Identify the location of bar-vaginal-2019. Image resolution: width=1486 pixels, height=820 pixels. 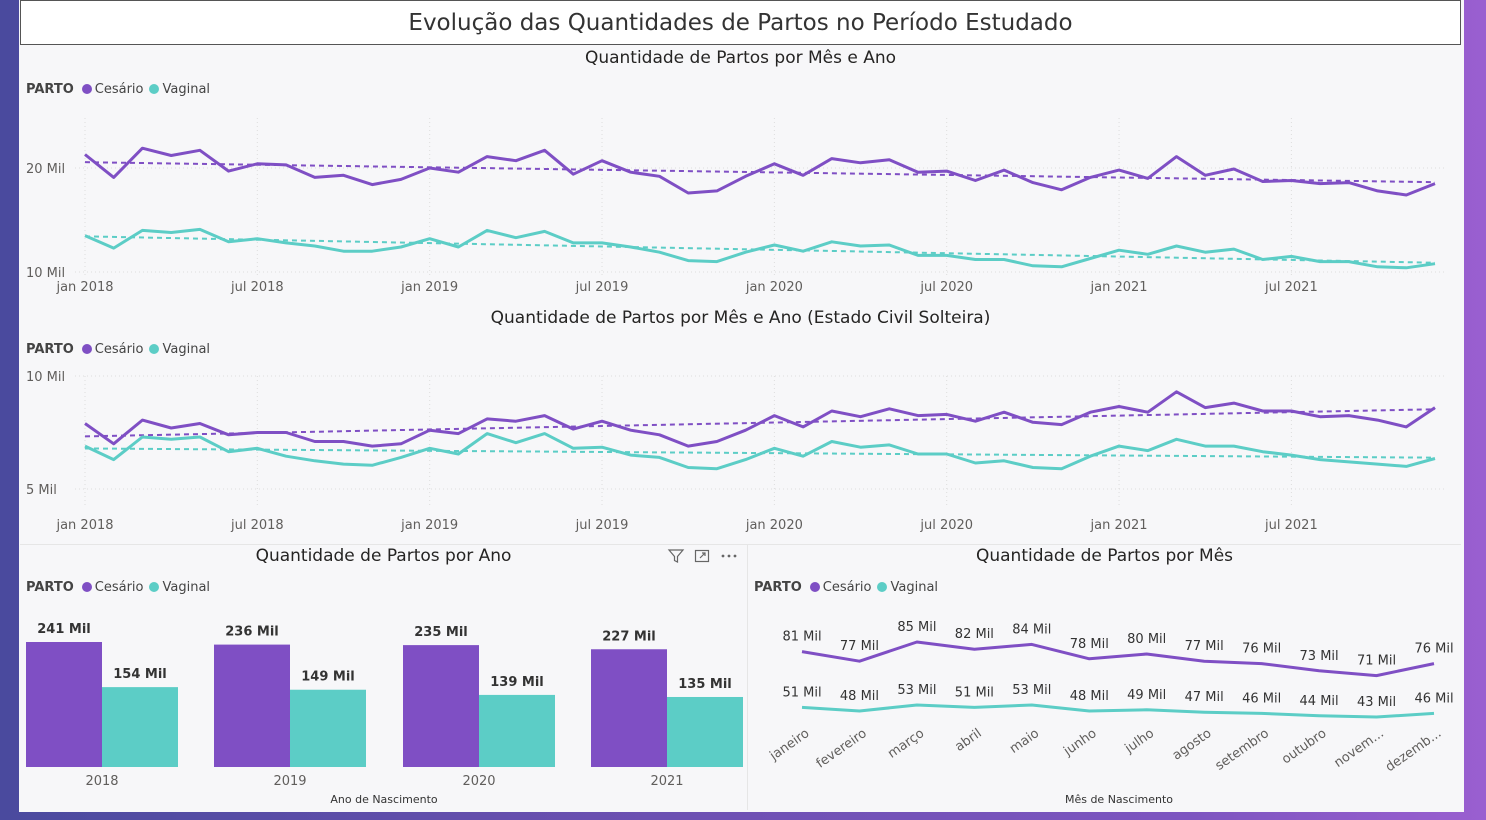
(328, 728).